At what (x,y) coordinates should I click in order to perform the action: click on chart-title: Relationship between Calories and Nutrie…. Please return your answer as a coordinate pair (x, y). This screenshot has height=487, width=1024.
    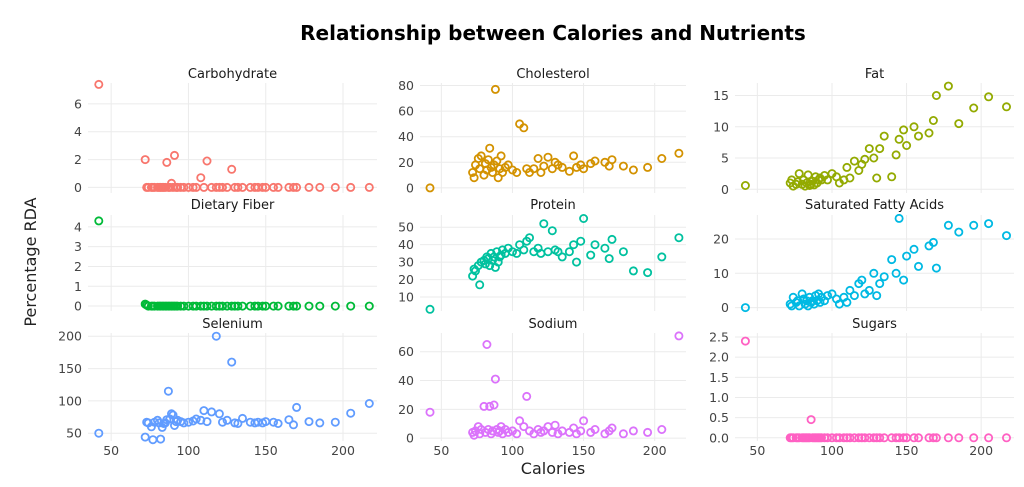
    Looking at the image, I should click on (553, 33).